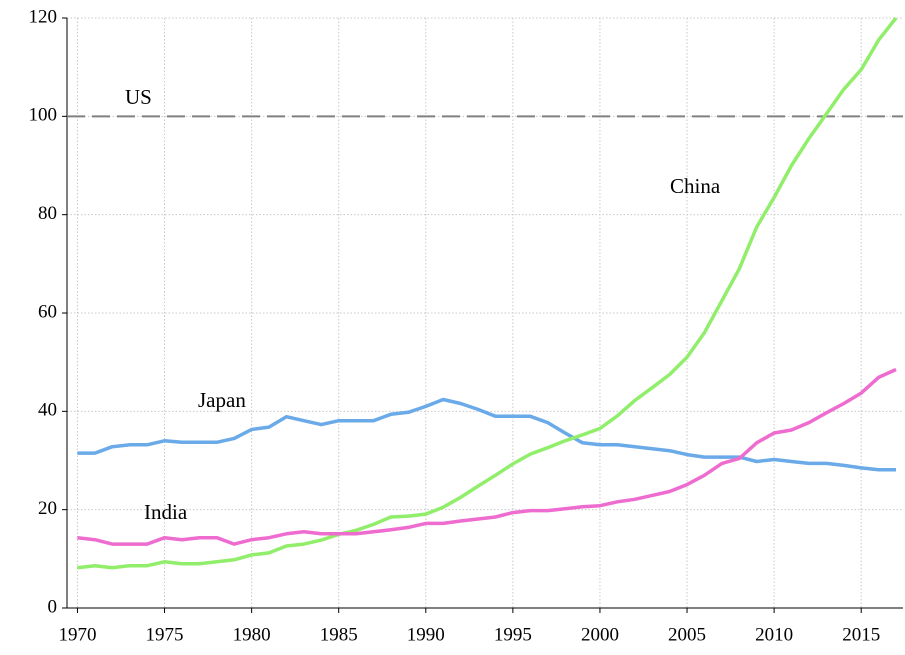 The height and width of the screenshot is (655, 905). Describe the element at coordinates (222, 400) in the screenshot. I see `series-label: Japan` at that location.